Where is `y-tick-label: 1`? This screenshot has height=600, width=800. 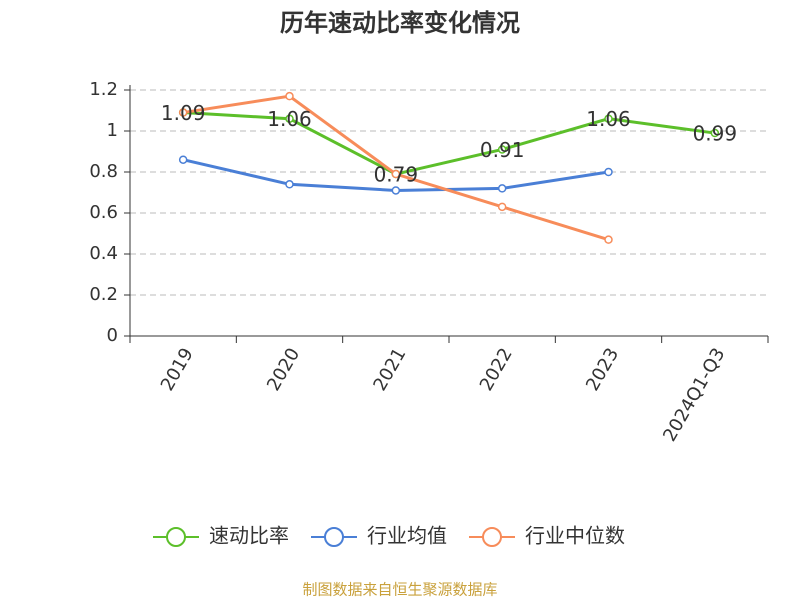
y-tick-label: 1 is located at coordinates (112, 130).